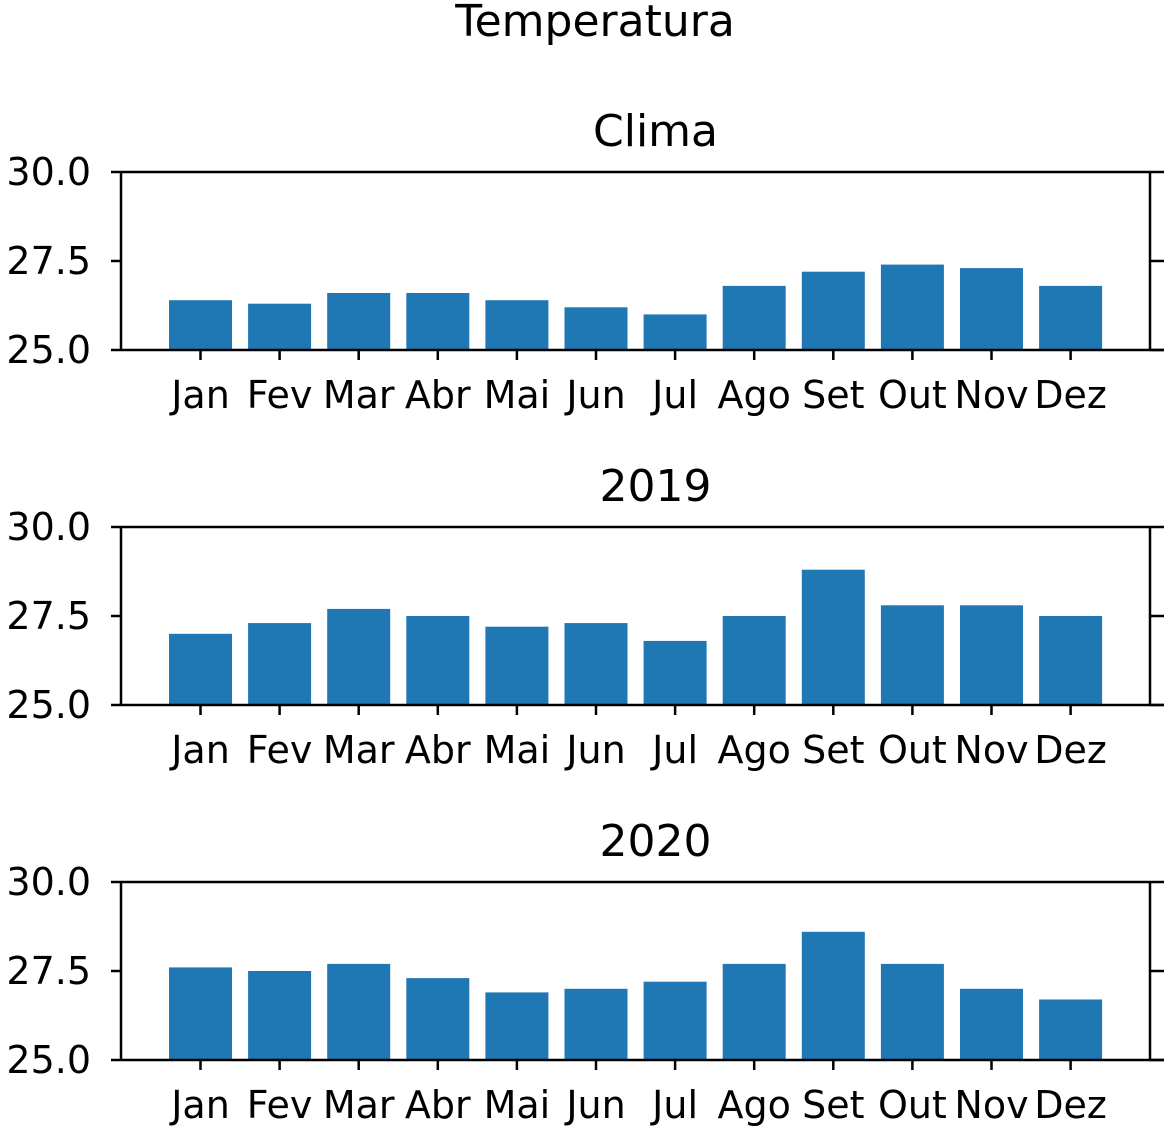  Describe the element at coordinates (655, 131) in the screenshot. I see `subplot-title: Clima` at that location.